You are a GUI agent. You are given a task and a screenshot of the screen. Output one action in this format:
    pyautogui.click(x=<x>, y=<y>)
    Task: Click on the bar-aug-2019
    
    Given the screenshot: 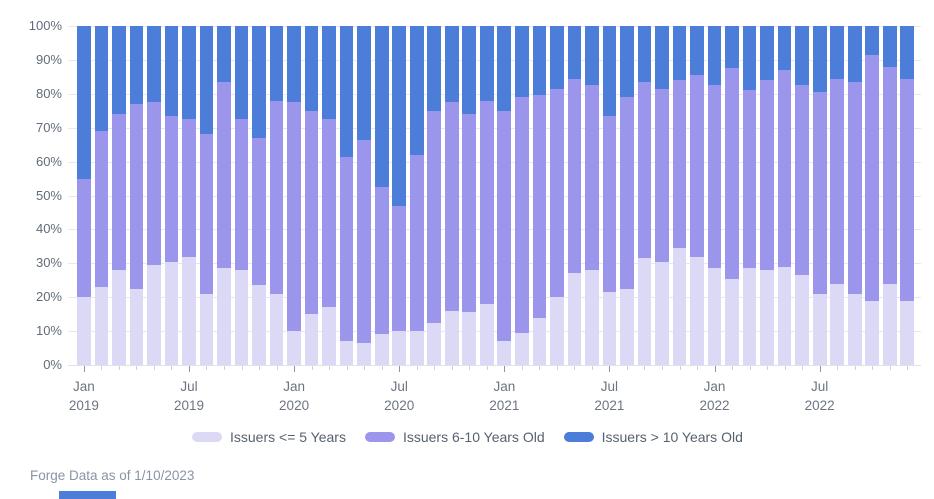 What is the action you would take?
    pyautogui.click(x=206, y=195)
    